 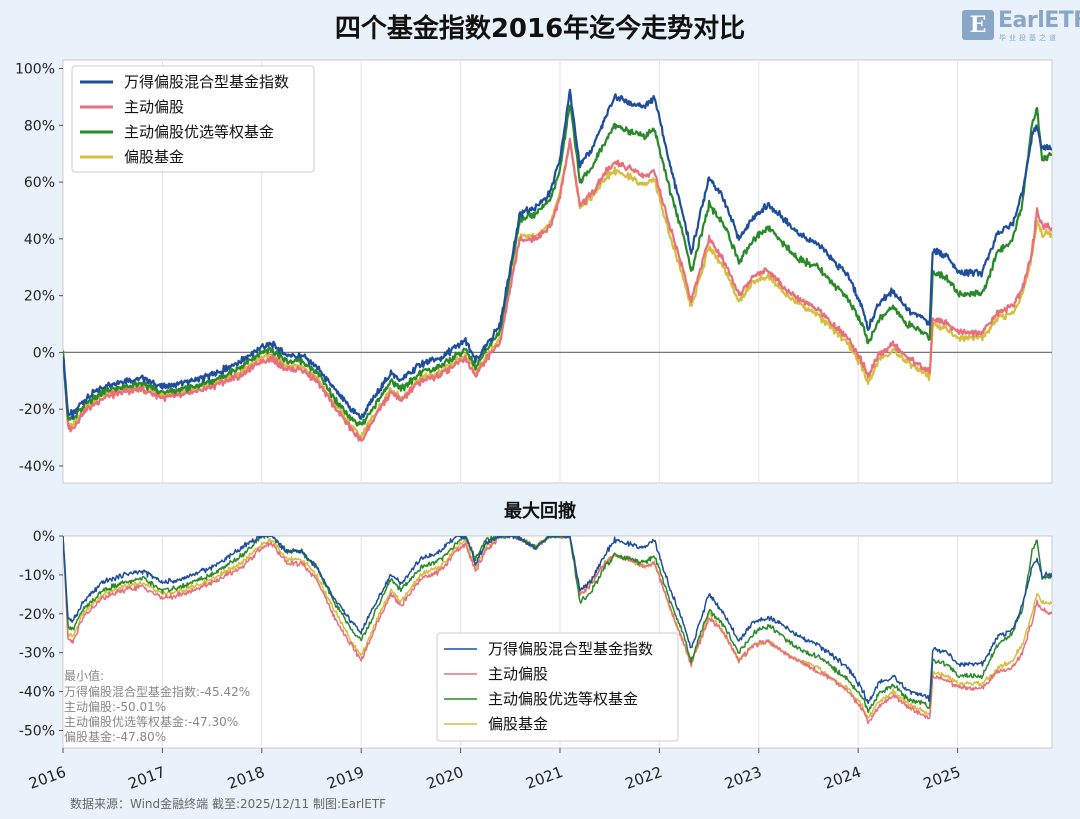 I want to click on logo-text: EarlETF, so click(x=1039, y=20).